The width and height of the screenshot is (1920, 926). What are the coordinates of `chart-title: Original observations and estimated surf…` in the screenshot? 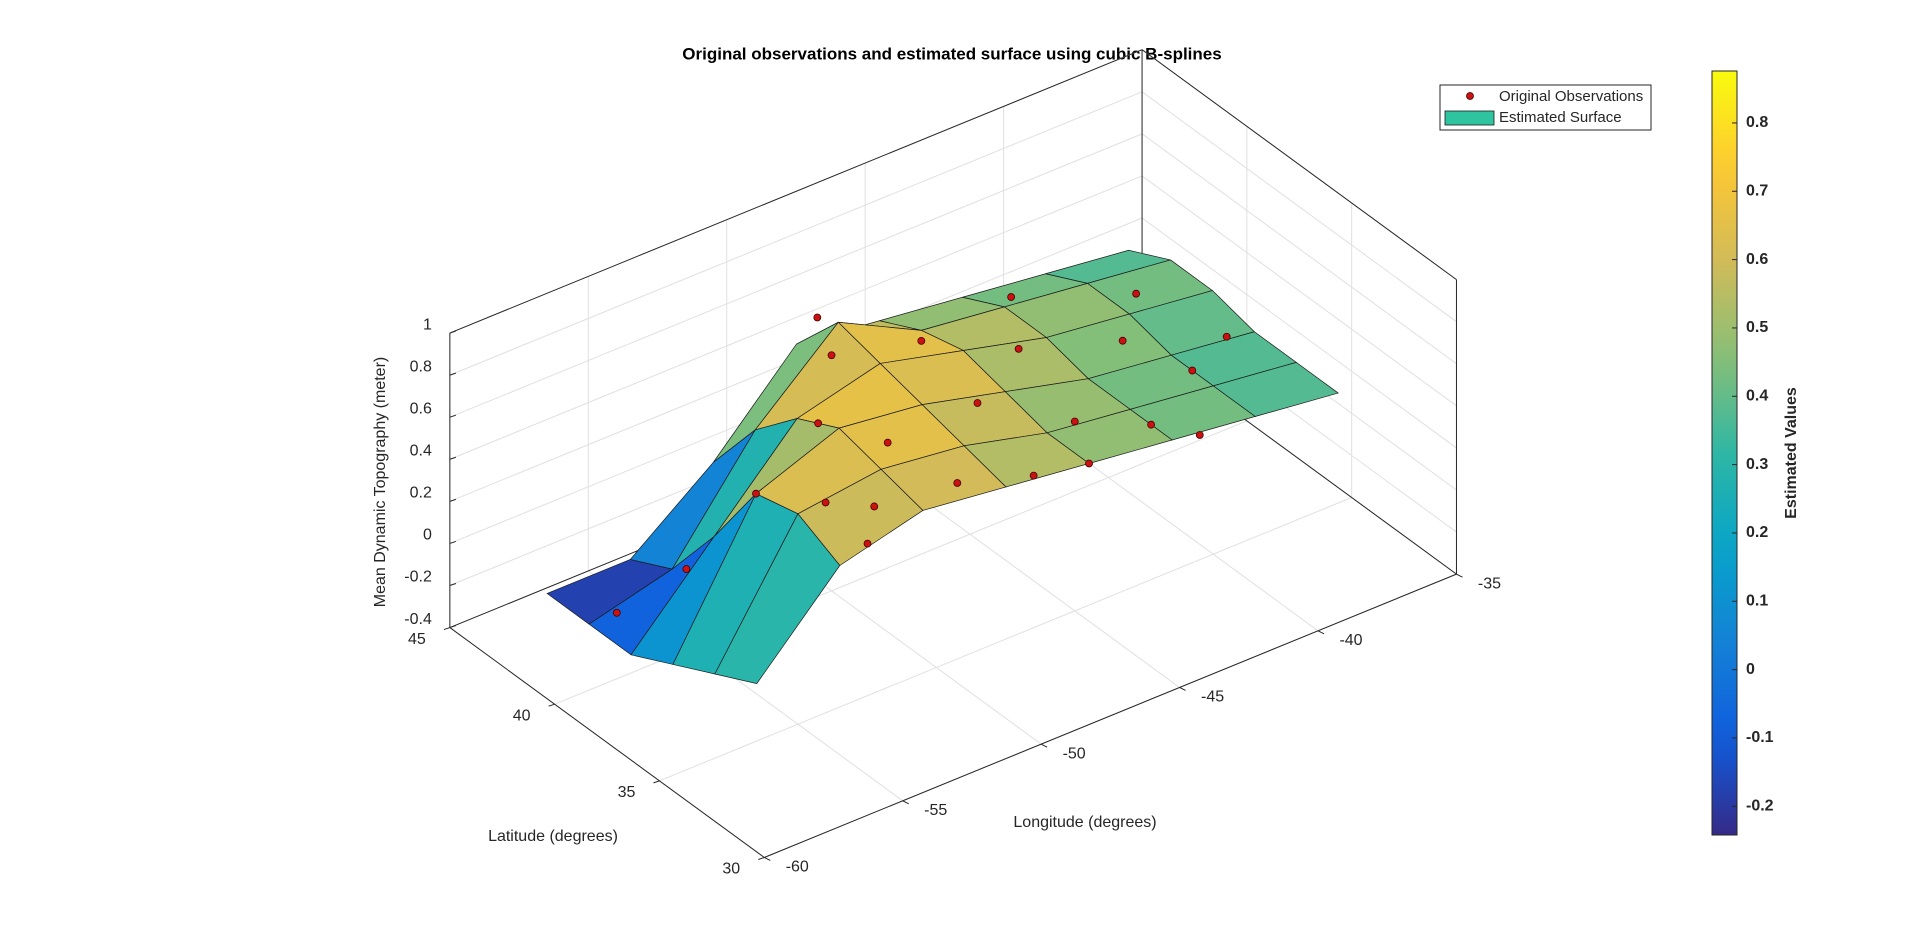 It's located at (951, 53).